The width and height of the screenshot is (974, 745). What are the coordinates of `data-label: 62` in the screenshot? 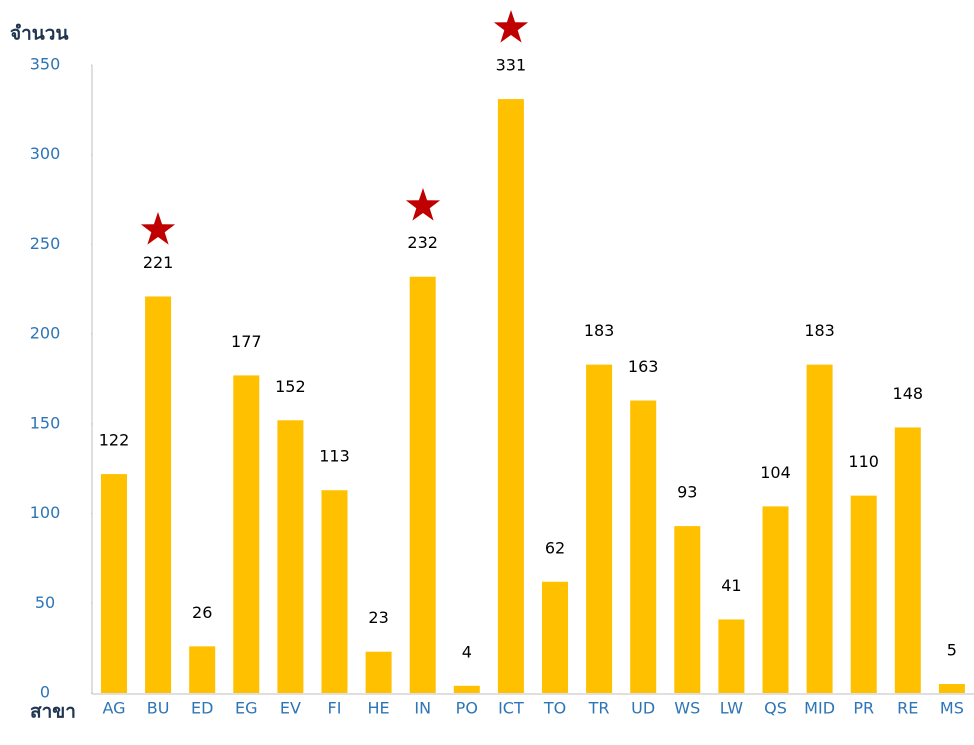 It's located at (555, 547).